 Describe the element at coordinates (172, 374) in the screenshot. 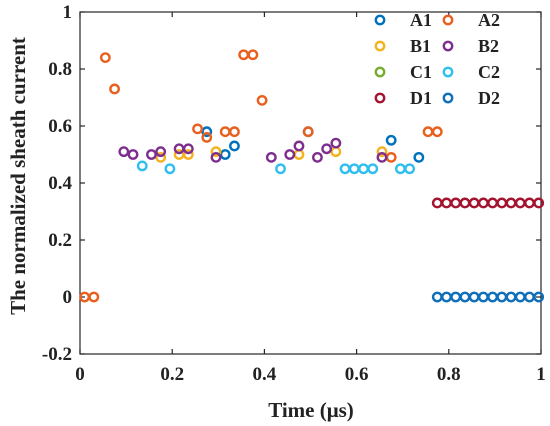

I see `x-tick-label: 0.2` at that location.